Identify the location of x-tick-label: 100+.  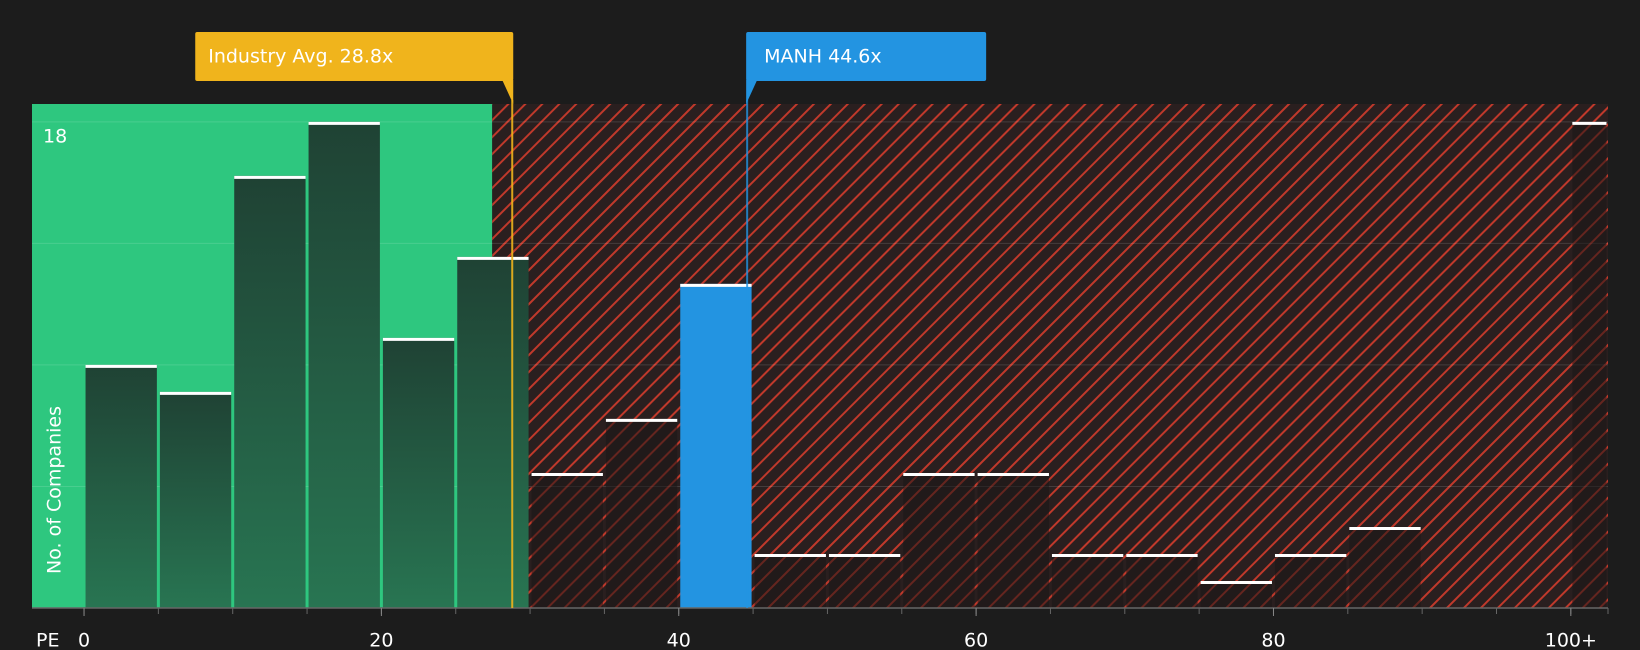
(1571, 640).